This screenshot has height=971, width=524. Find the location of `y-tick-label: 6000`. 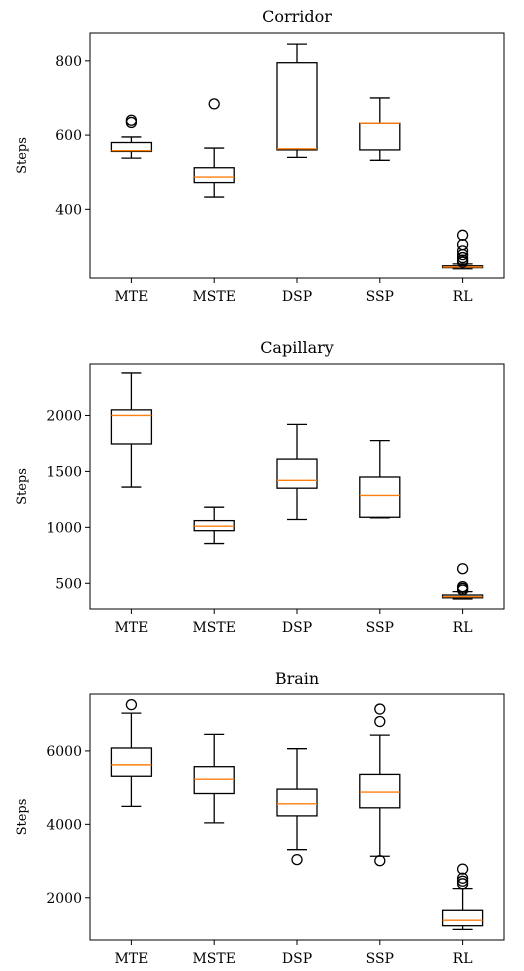

y-tick-label: 6000 is located at coordinates (64, 752).